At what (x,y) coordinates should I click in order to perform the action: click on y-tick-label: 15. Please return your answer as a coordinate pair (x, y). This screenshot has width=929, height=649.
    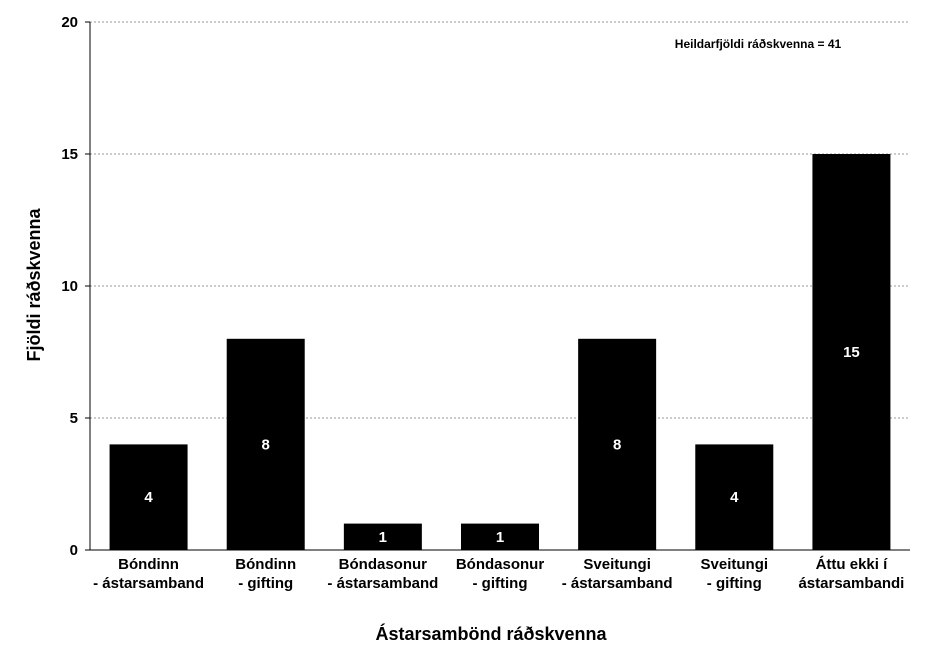
    Looking at the image, I should click on (69, 154).